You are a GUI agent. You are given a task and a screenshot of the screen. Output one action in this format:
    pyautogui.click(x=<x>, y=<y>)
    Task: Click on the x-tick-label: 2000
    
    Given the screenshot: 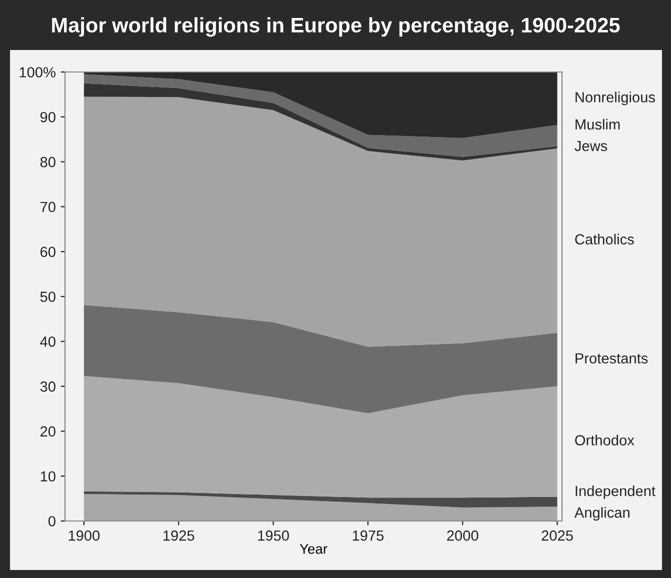 What is the action you would take?
    pyautogui.click(x=462, y=535)
    